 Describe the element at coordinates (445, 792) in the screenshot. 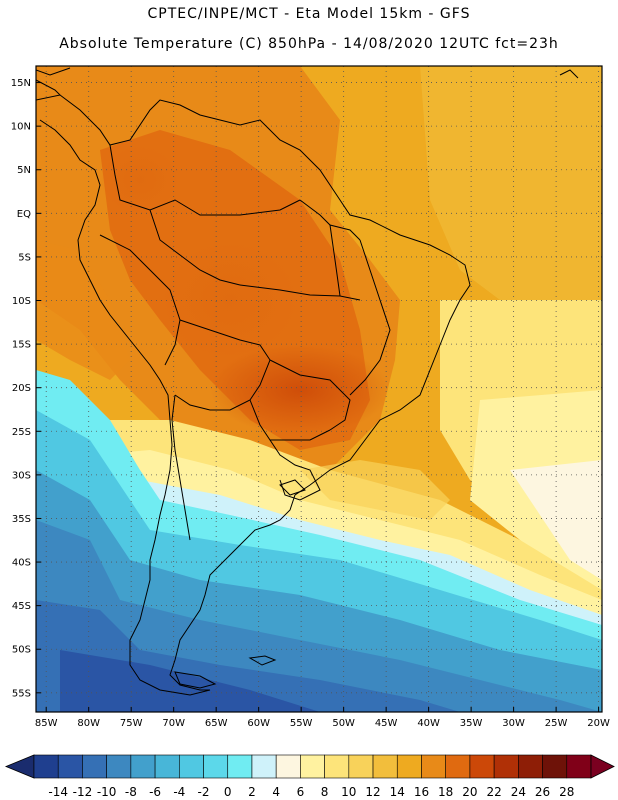

I see `colorbar-label: 18` at that location.